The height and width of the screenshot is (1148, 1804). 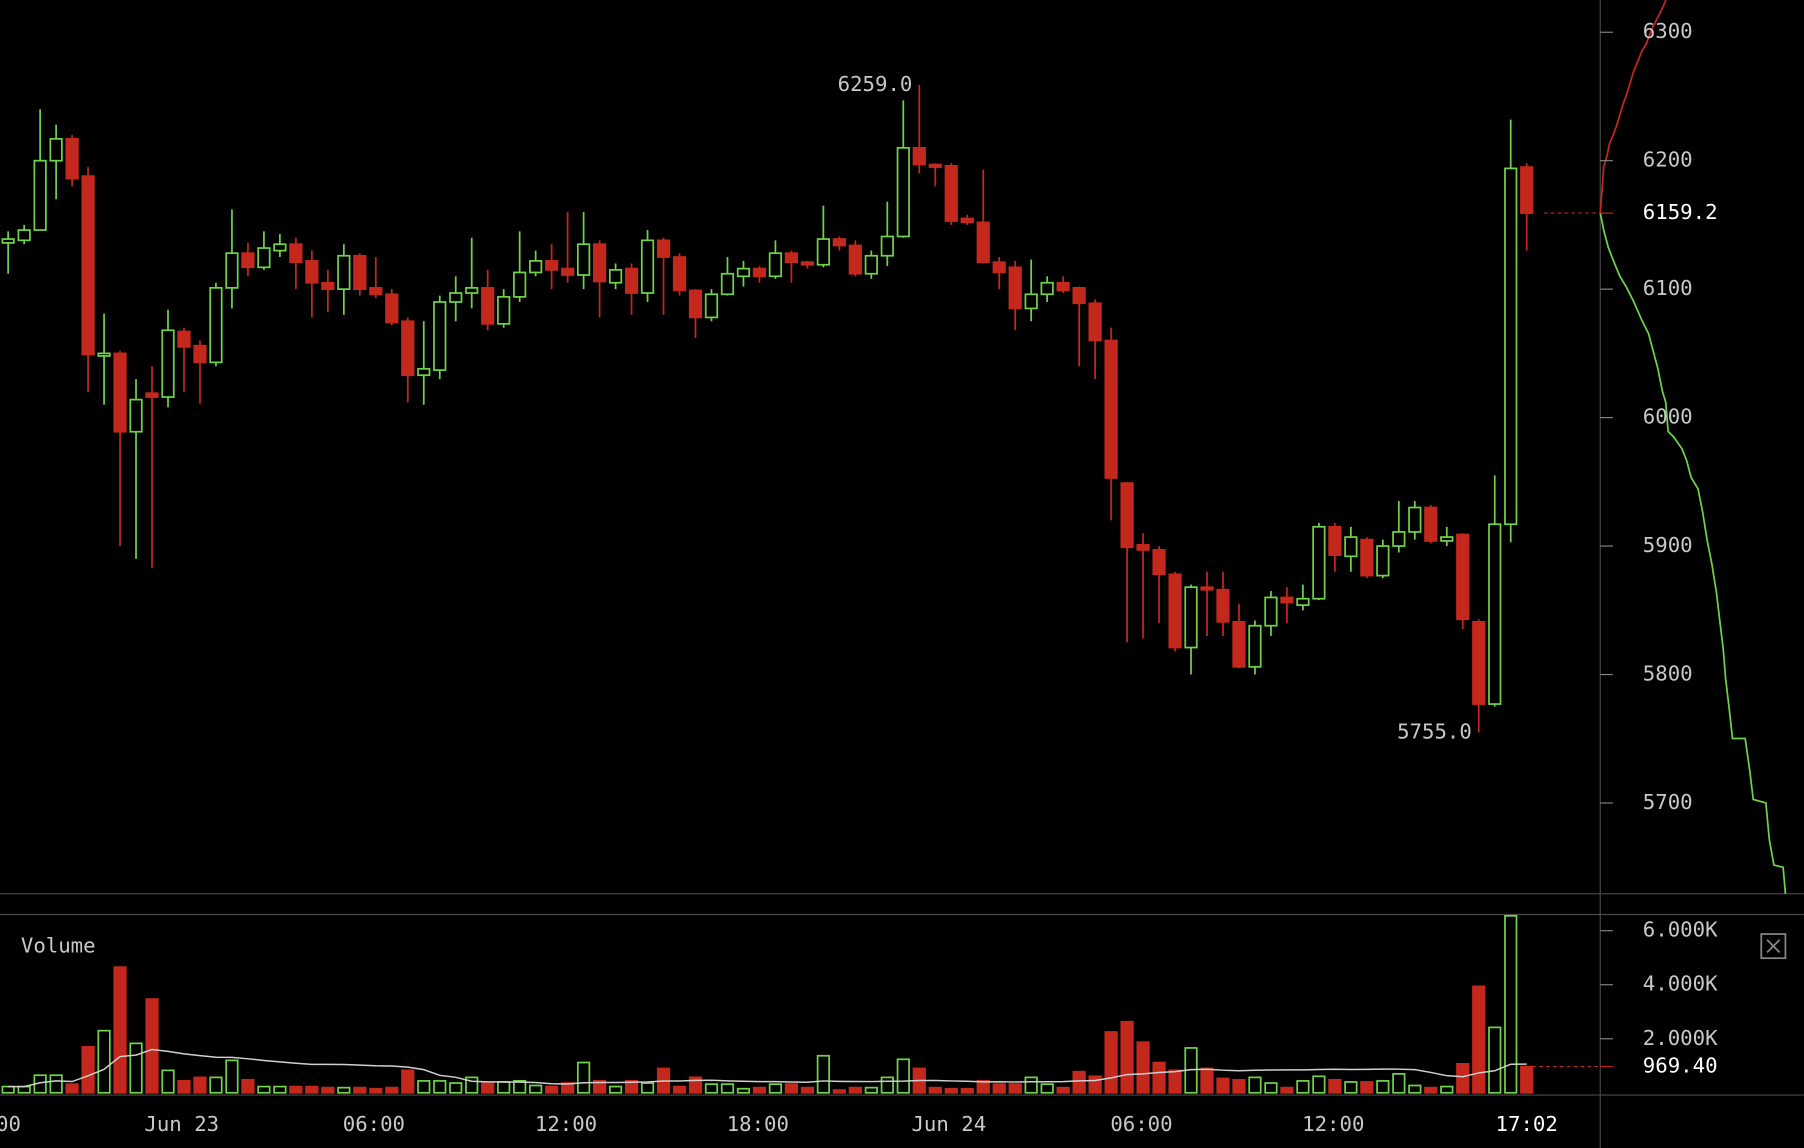 I want to click on y-tick-label: 6300, so click(x=1668, y=31).